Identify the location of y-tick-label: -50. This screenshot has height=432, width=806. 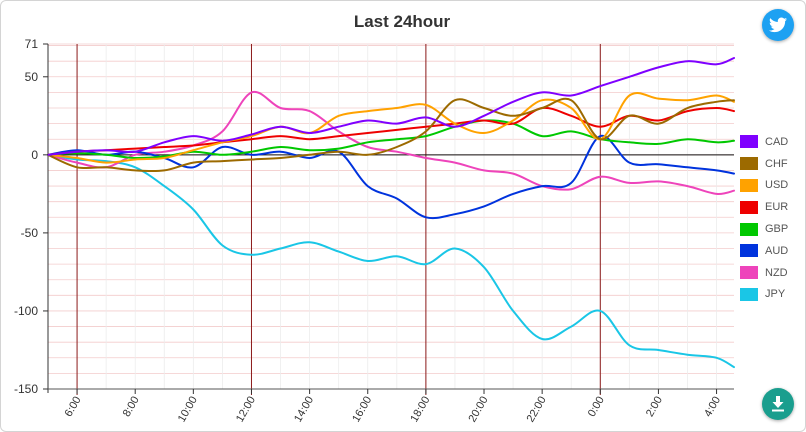
(30, 233).